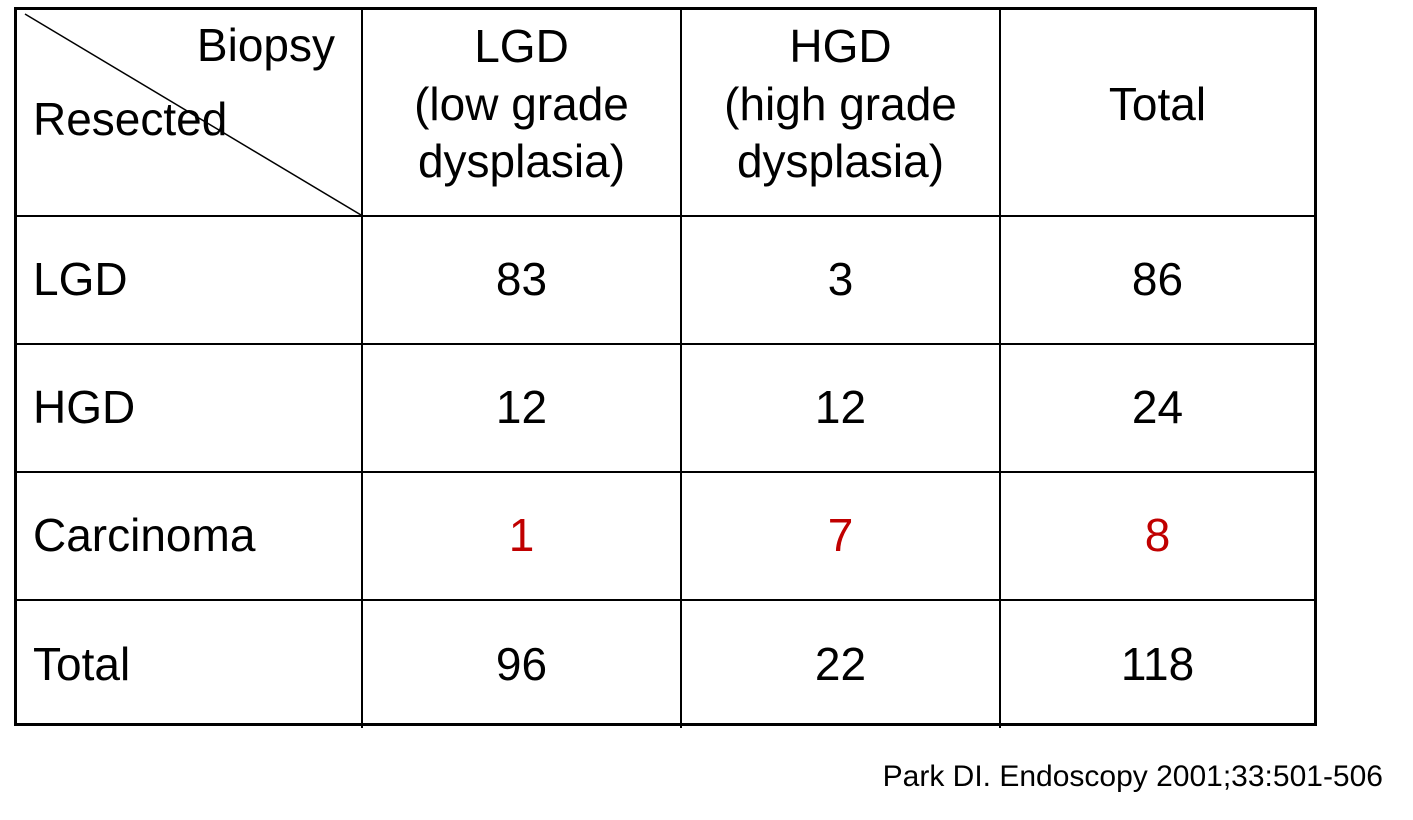 The width and height of the screenshot is (1413, 820). I want to click on column-axis-label: Biopsy, so click(265, 45).